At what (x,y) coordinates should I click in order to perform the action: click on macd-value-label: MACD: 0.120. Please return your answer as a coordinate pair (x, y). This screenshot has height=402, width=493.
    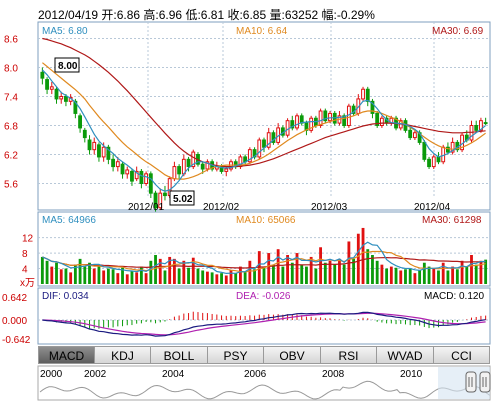
    Looking at the image, I should click on (454, 296).